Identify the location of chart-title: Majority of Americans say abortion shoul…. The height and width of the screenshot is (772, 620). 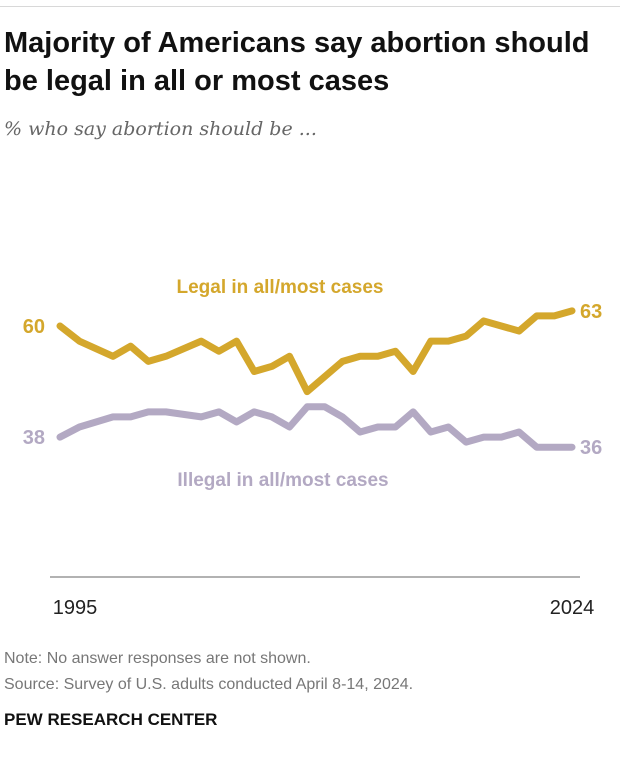
(297, 62).